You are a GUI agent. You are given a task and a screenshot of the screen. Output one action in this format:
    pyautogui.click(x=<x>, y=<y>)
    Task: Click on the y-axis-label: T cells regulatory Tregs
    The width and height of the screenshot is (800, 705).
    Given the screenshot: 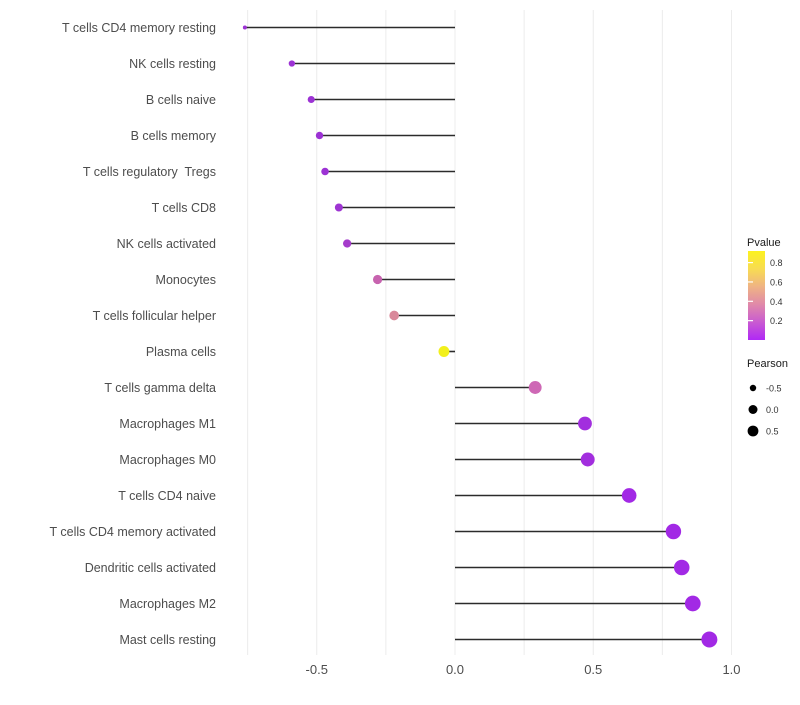 What is the action you would take?
    pyautogui.click(x=149, y=172)
    